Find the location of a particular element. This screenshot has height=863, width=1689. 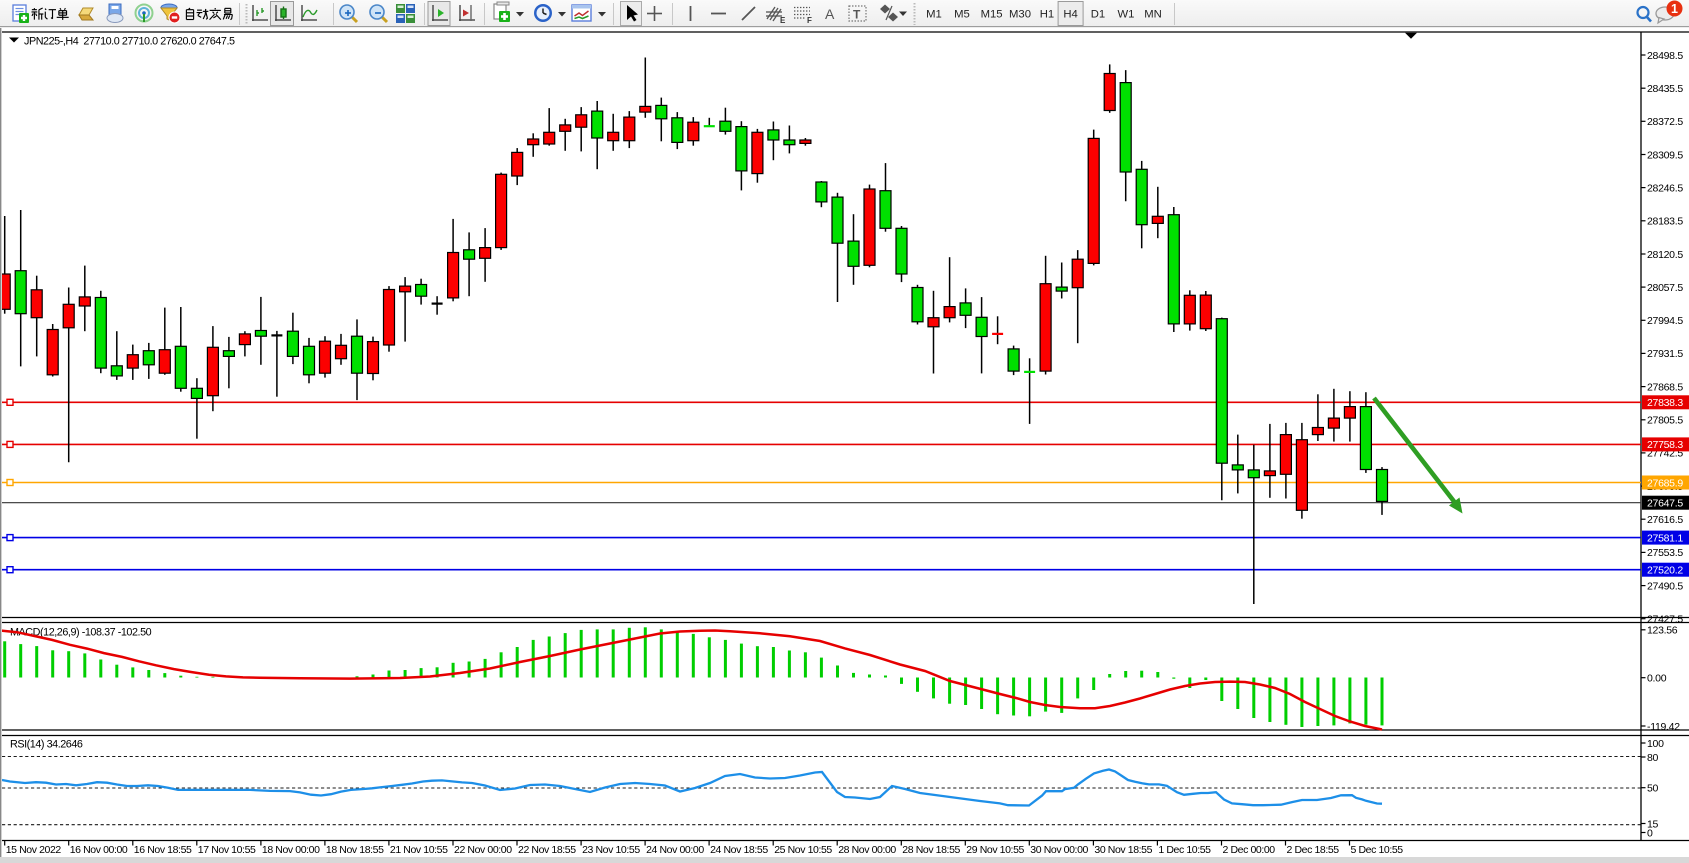

svg-text: 1 Dec 10:55 is located at coordinates (1184, 850).